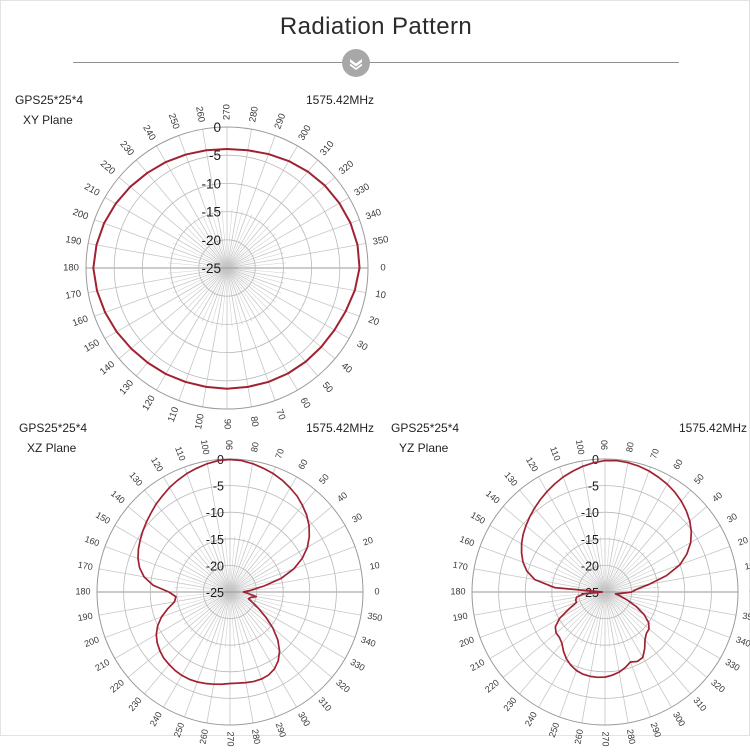 The height and width of the screenshot is (753, 750). What do you see at coordinates (375, 617) in the screenshot?
I see `svg-text: 350` at bounding box center [375, 617].